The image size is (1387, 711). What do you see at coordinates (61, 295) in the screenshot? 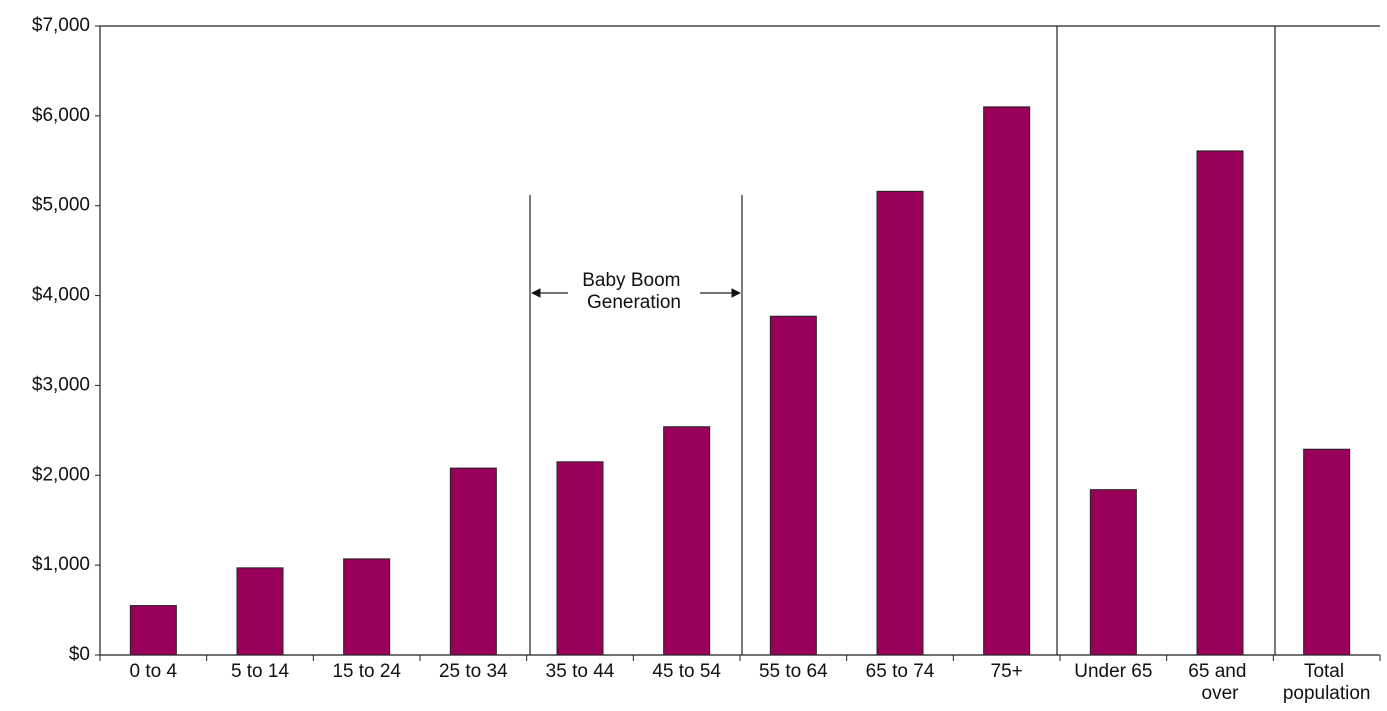
I see `y-tick-label: $4,000` at bounding box center [61, 295].